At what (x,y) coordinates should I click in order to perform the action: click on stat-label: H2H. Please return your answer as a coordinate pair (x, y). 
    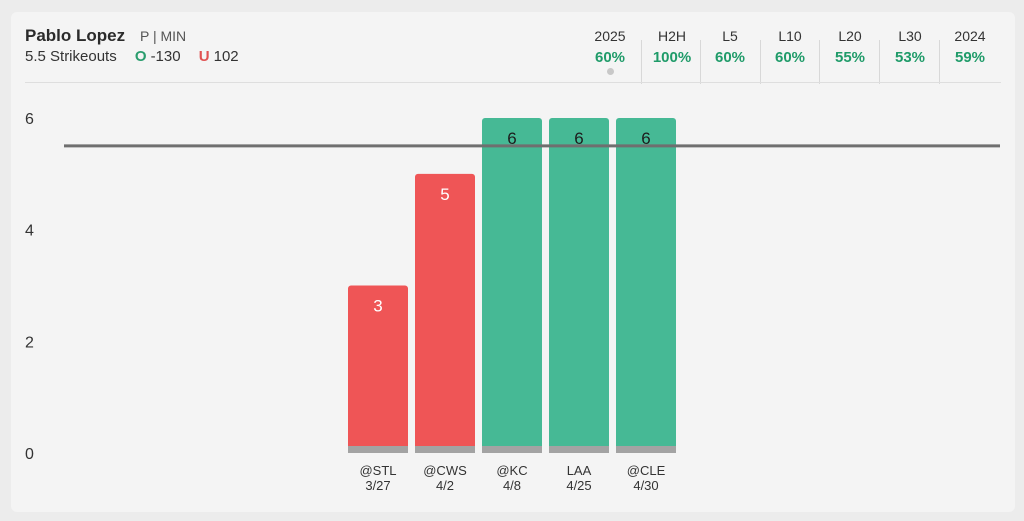
    Looking at the image, I should click on (671, 36).